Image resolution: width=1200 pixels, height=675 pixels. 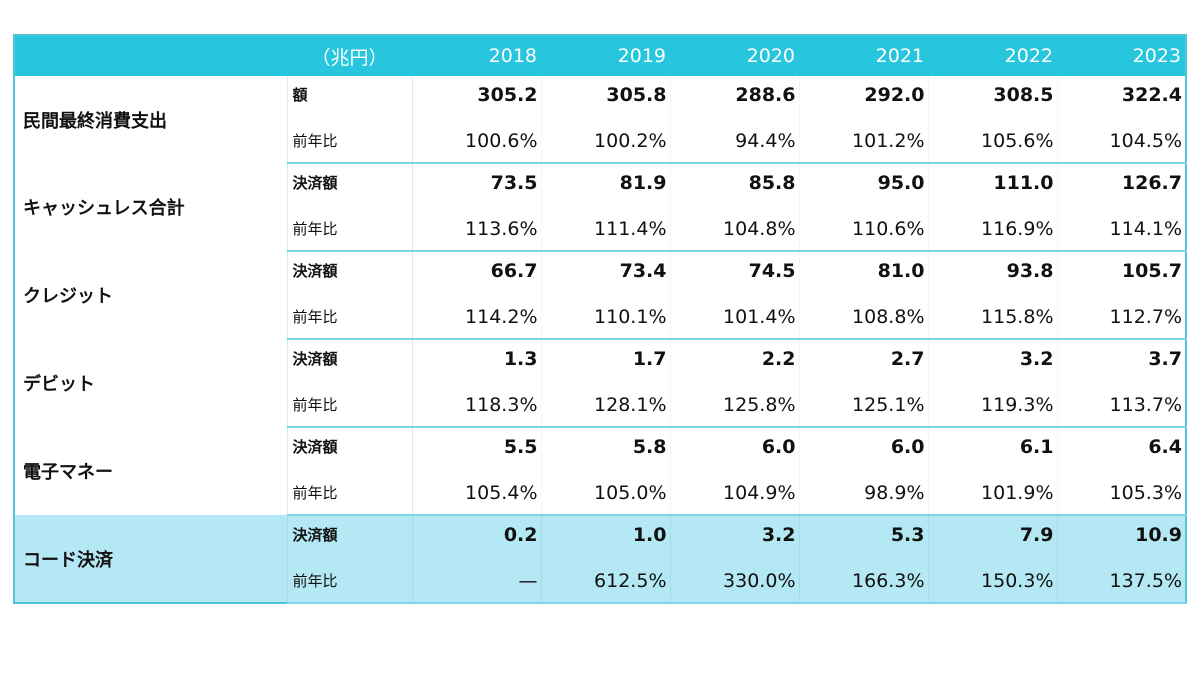 I want to click on amount-cell: 288.6, so click(x=735, y=97).